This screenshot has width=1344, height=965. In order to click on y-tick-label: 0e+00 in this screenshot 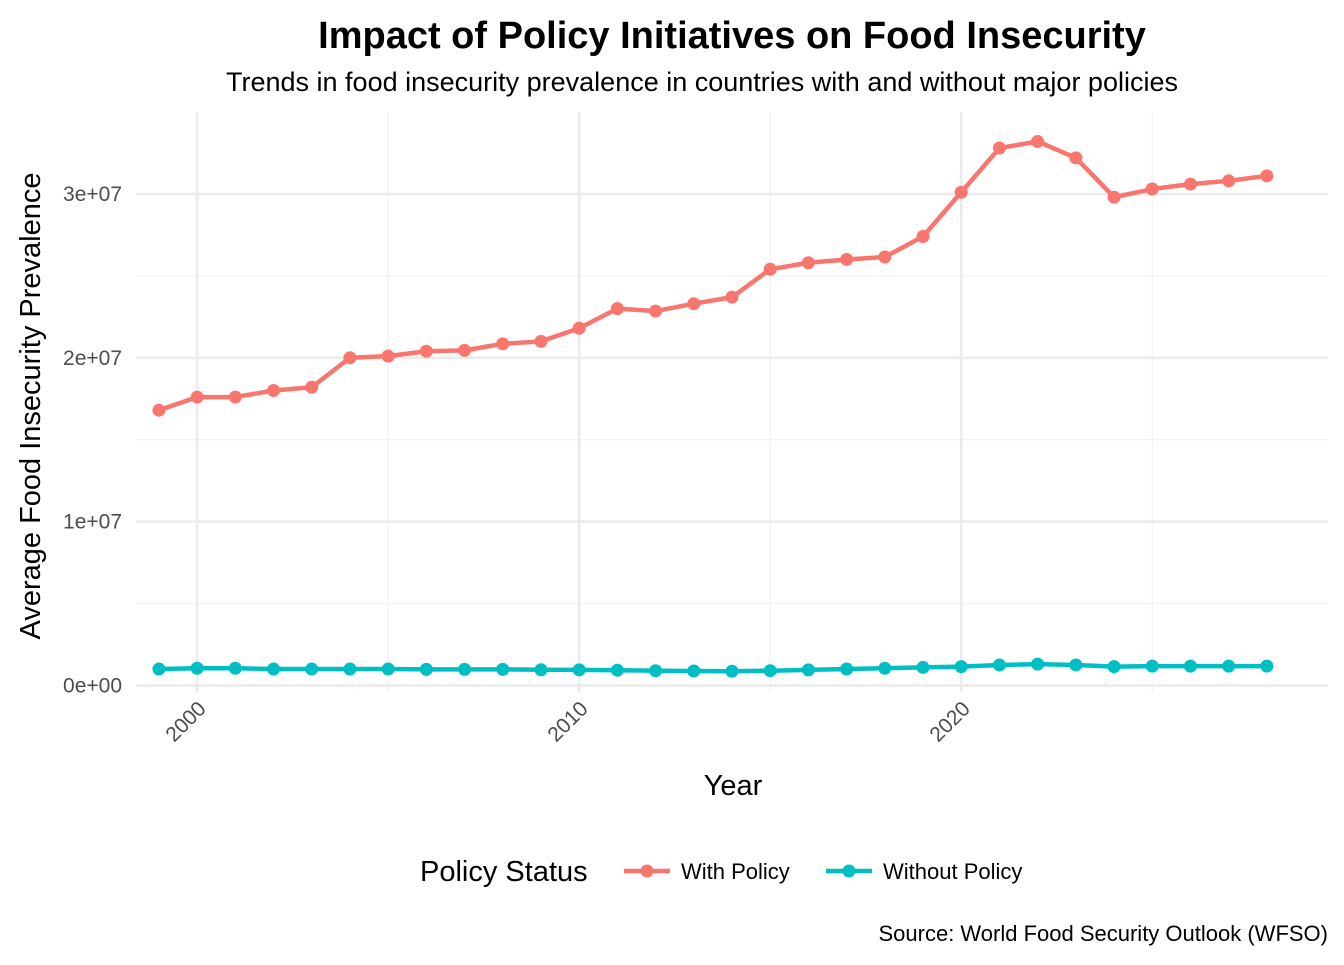, I will do `click(92, 685)`.